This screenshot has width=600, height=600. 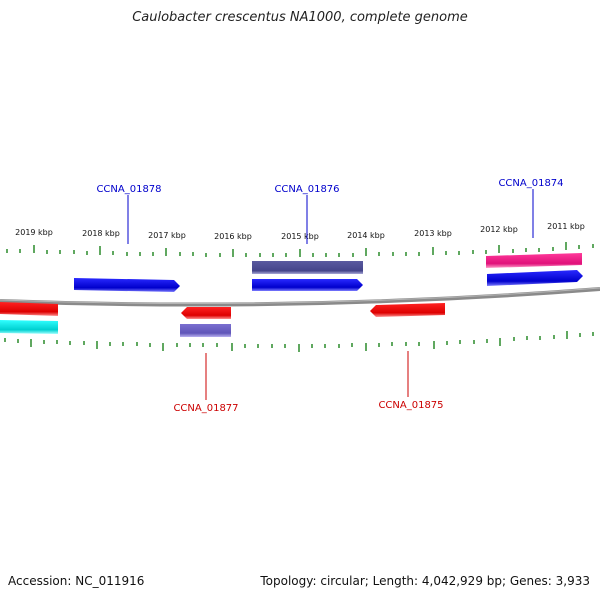 What do you see at coordinates (307, 267) in the screenshot?
I see `feature-purple-upper` at bounding box center [307, 267].